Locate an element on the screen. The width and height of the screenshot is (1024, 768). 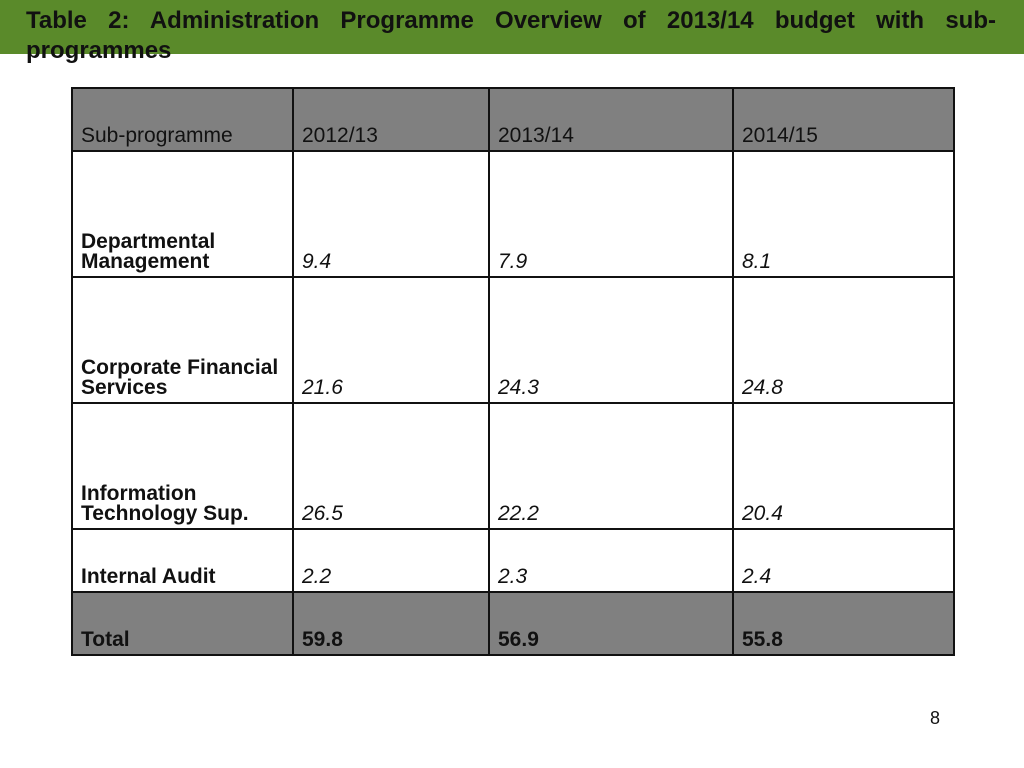
sub-programme-name: Information Technology Sup. is located at coordinates (182, 466).